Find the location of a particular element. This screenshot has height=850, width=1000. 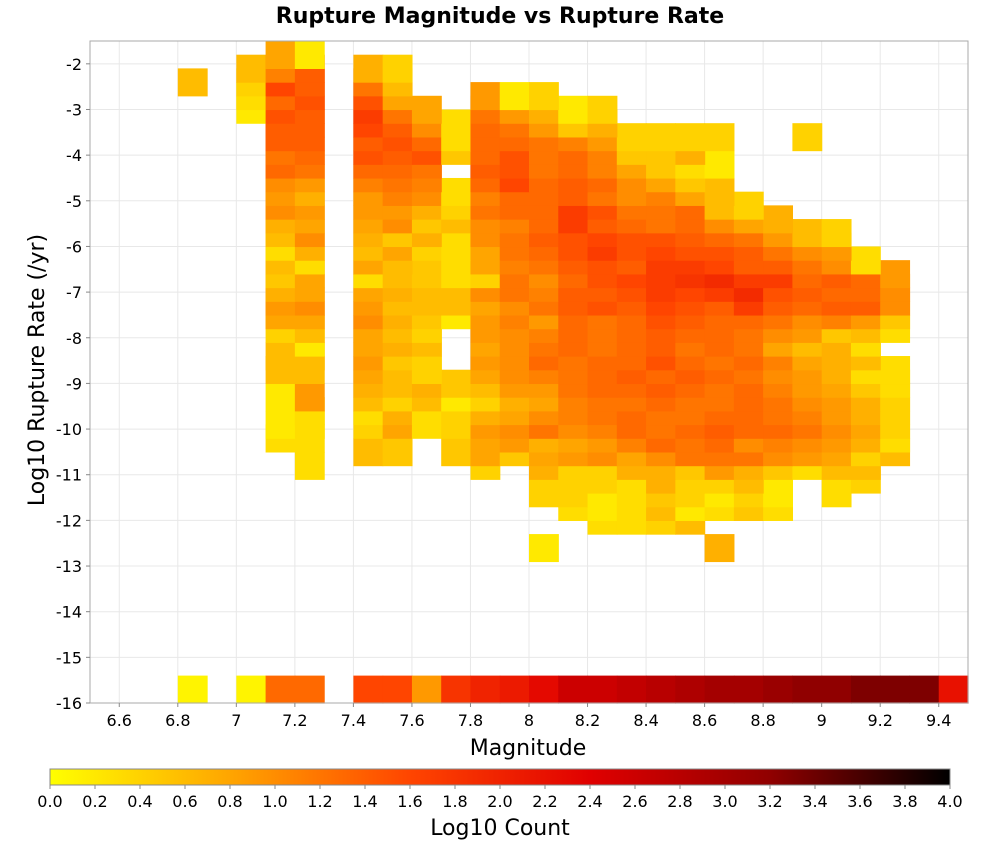

colorbar-tick-label: 3.2 is located at coordinates (769, 801).